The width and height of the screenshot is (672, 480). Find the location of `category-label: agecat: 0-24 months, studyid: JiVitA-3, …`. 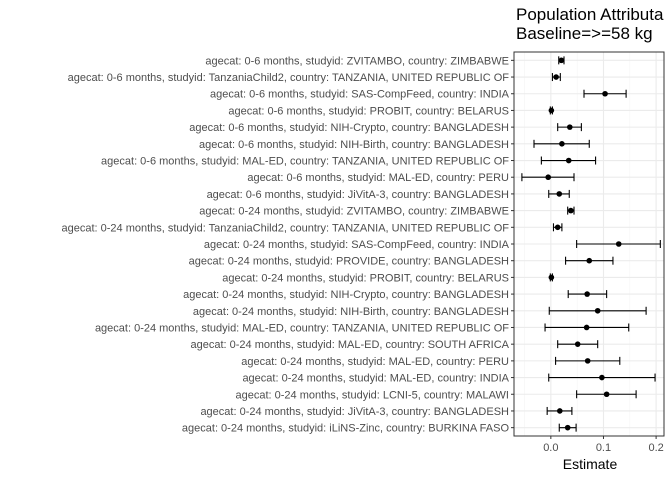

category-label: agecat: 0-24 months, studyid: JiVitA-3, … is located at coordinates (354, 412).